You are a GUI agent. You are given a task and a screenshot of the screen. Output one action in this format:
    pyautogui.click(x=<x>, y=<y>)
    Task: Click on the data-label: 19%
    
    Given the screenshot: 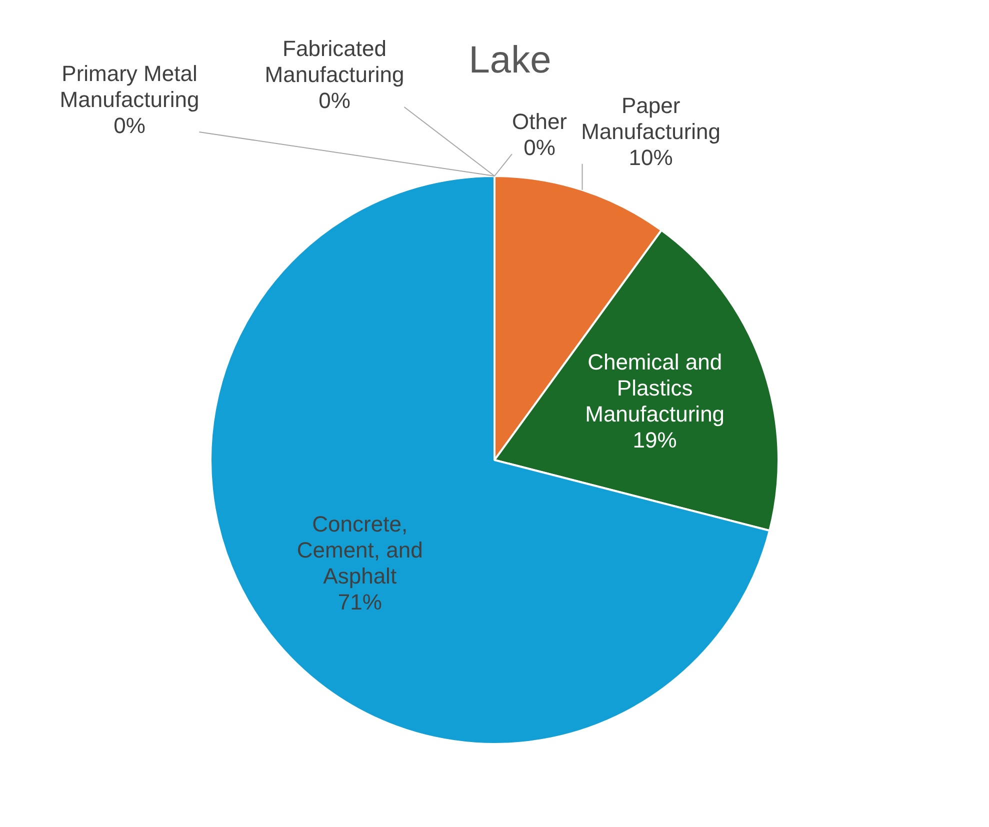 What is the action you would take?
    pyautogui.click(x=654, y=439)
    